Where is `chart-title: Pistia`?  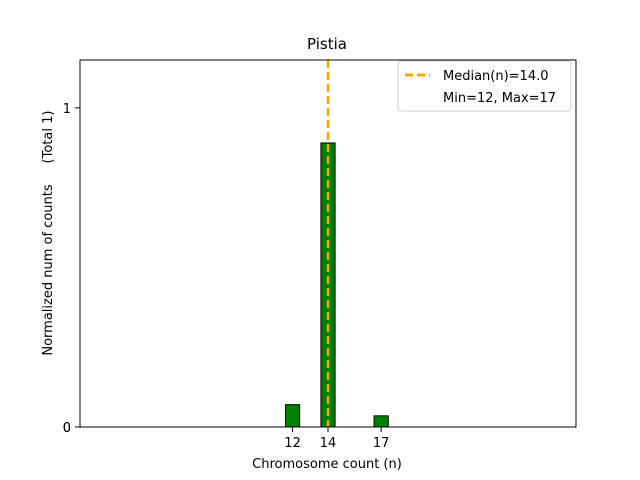
chart-title: Pistia is located at coordinates (327, 44).